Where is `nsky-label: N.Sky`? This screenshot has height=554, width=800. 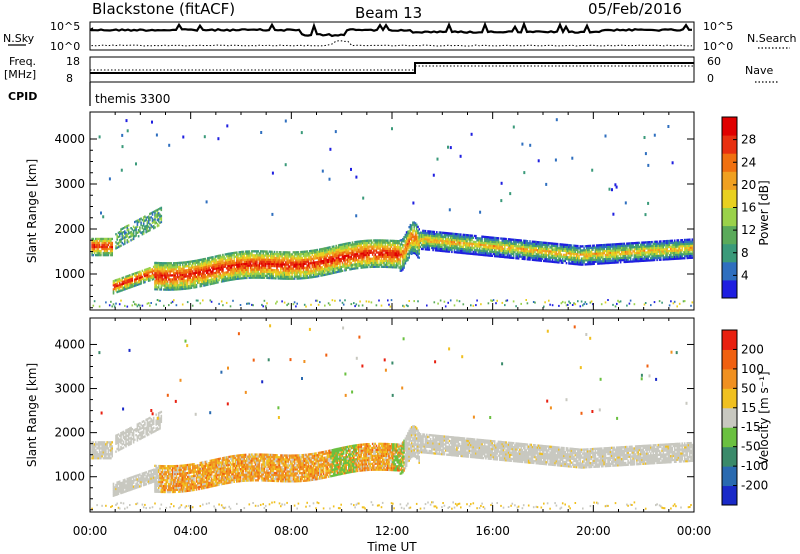
nsky-label: N.Sky is located at coordinates (19, 38).